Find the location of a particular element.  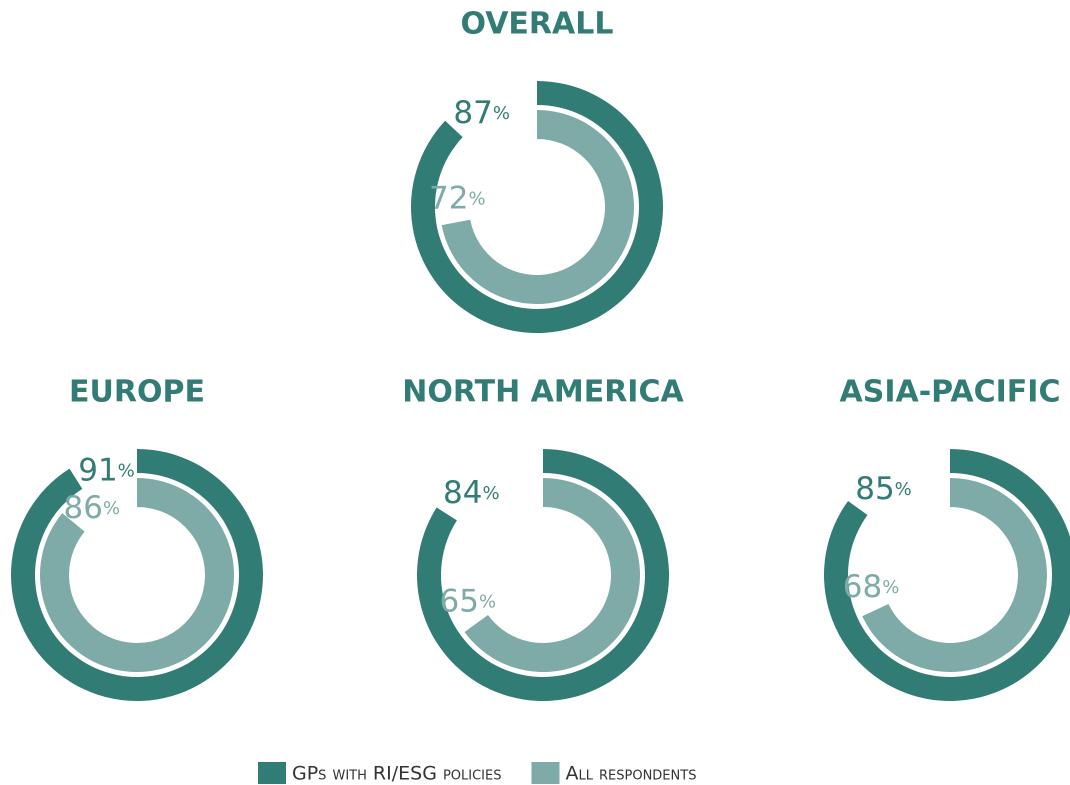

value-label: 72% is located at coordinates (457, 198).